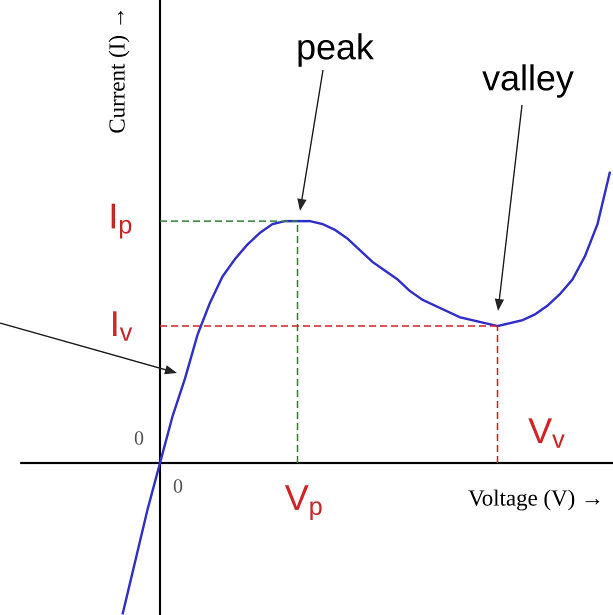 This screenshot has width=613, height=615. What do you see at coordinates (336, 50) in the screenshot?
I see `text: peak` at bounding box center [336, 50].